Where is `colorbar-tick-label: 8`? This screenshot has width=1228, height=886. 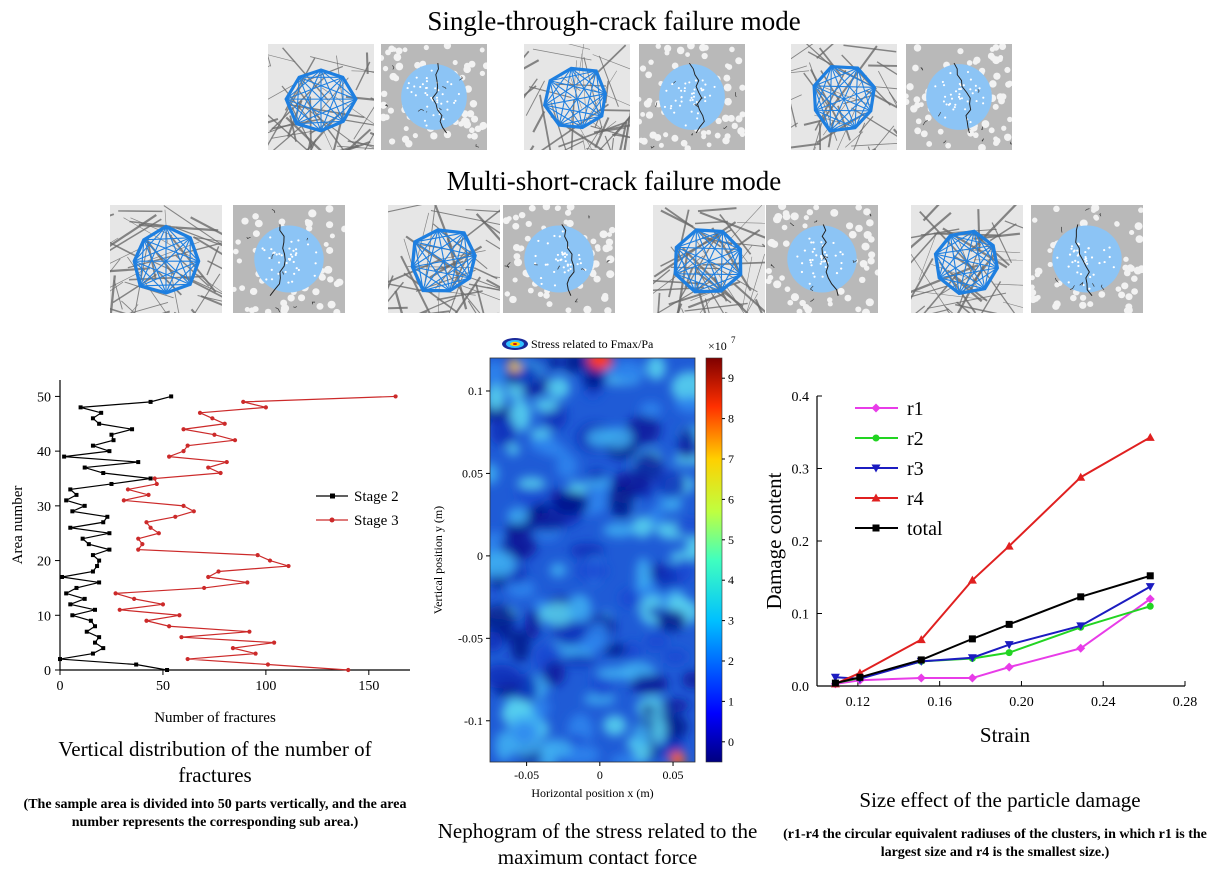
colorbar-tick-label: 8 is located at coordinates (731, 419).